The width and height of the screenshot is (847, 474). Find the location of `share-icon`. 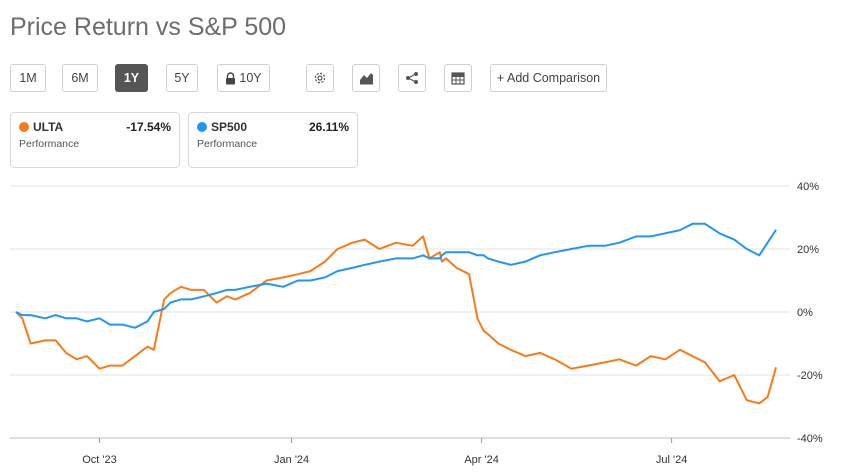

share-icon is located at coordinates (412, 78).